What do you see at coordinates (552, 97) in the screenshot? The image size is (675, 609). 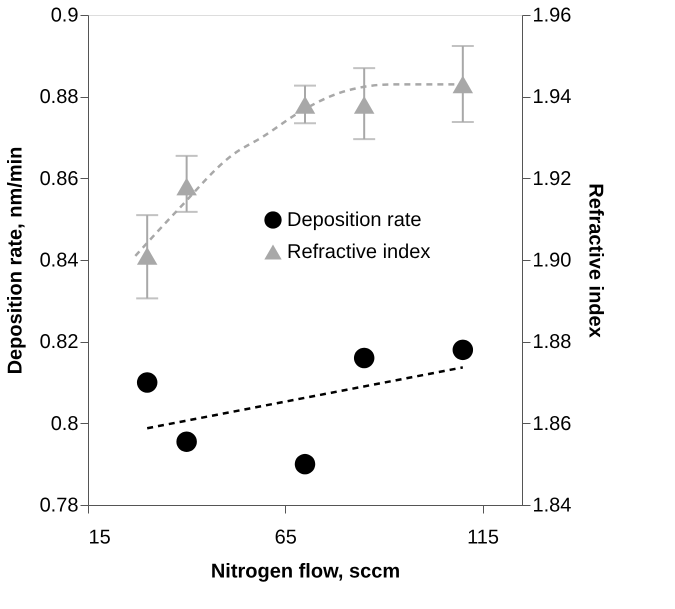 I see `y2-tick-label: 1.94` at bounding box center [552, 97].